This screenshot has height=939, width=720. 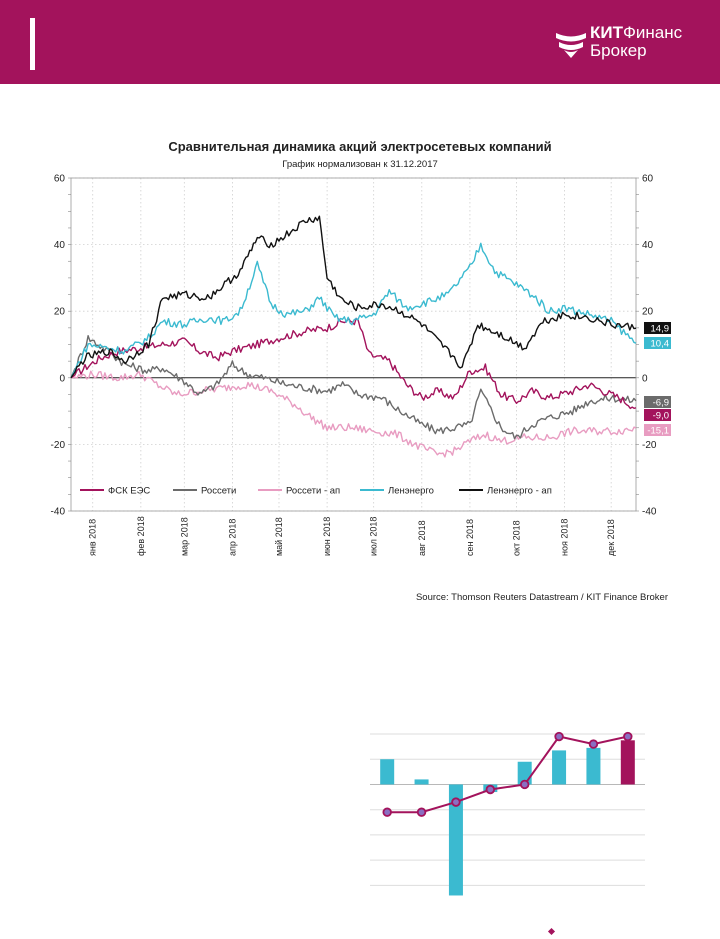 What do you see at coordinates (141, 536) in the screenshot?
I see `month-tick-label: фев 2018` at bounding box center [141, 536].